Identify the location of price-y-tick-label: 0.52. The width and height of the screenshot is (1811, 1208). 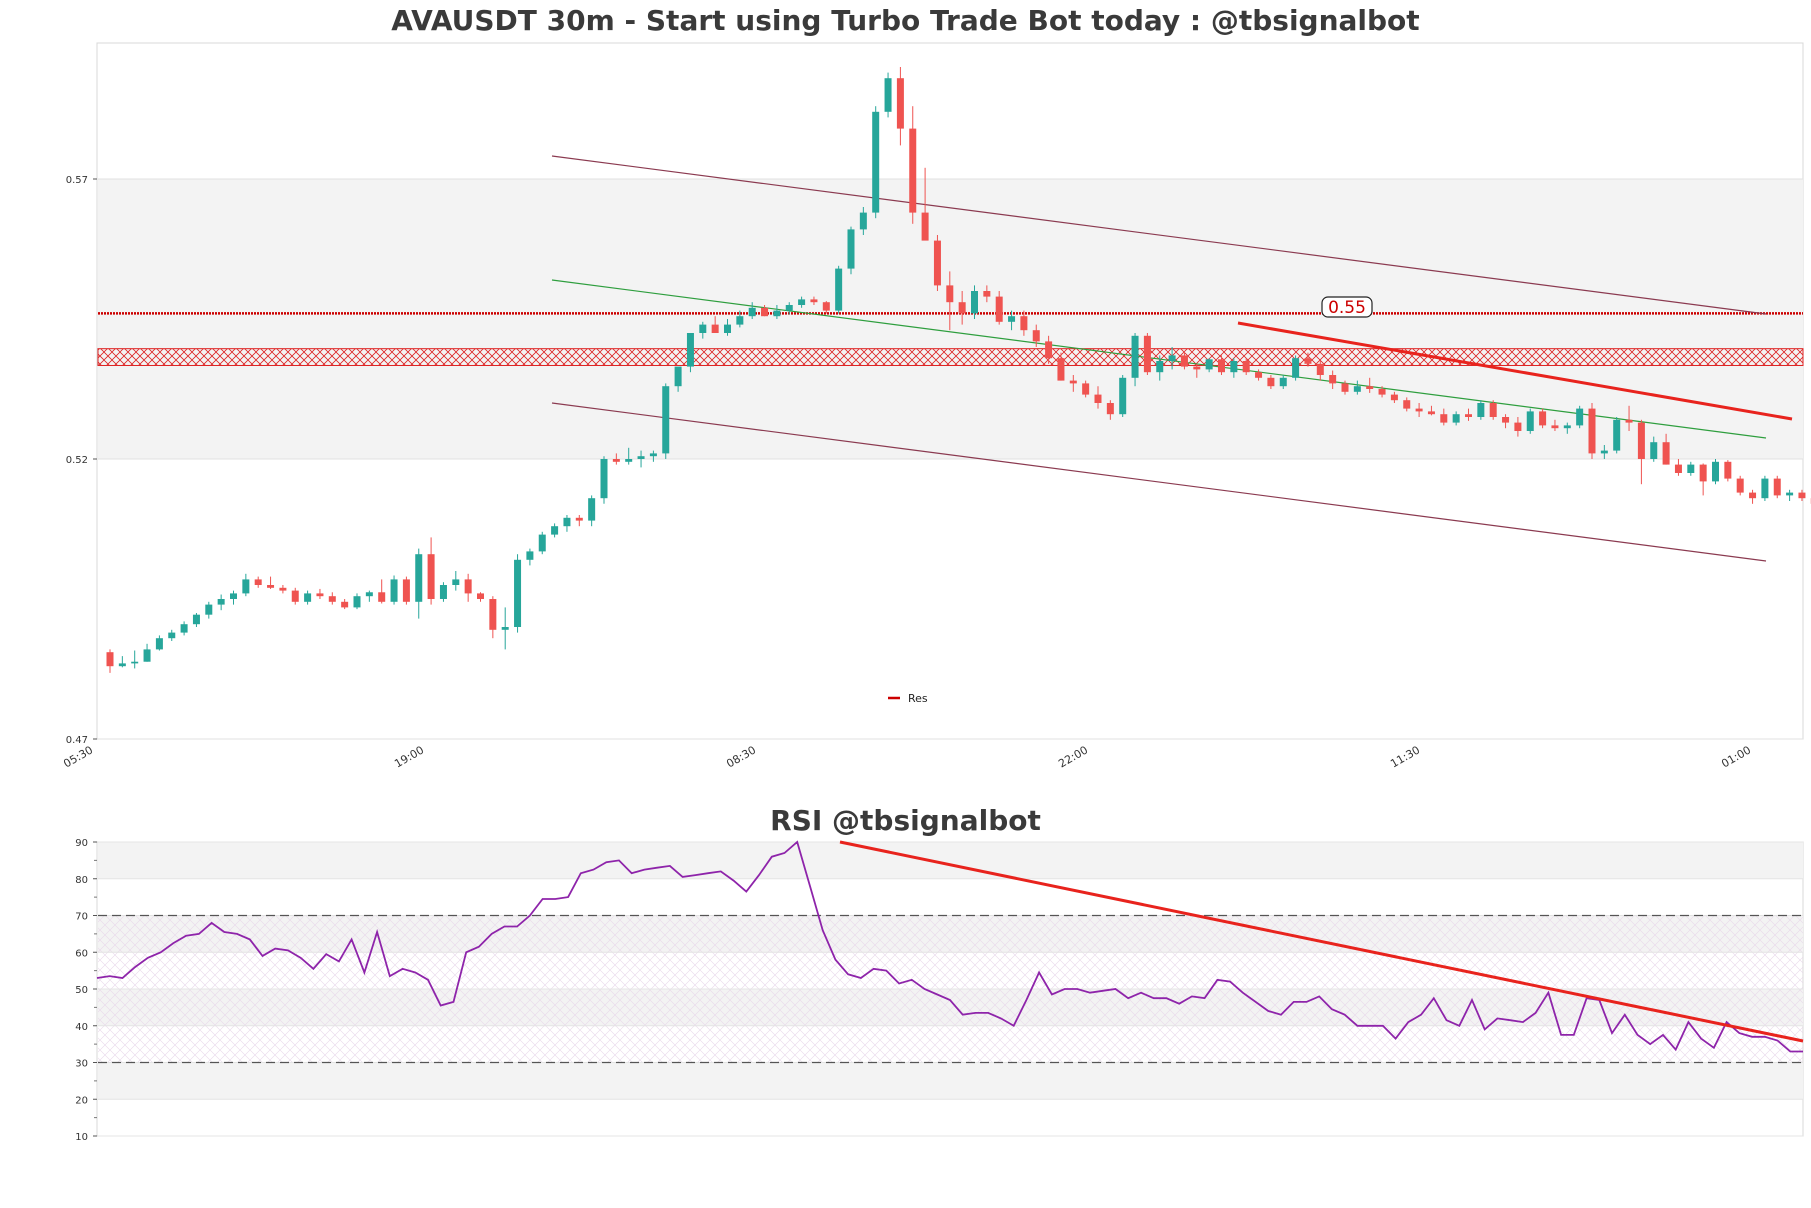
(77, 460).